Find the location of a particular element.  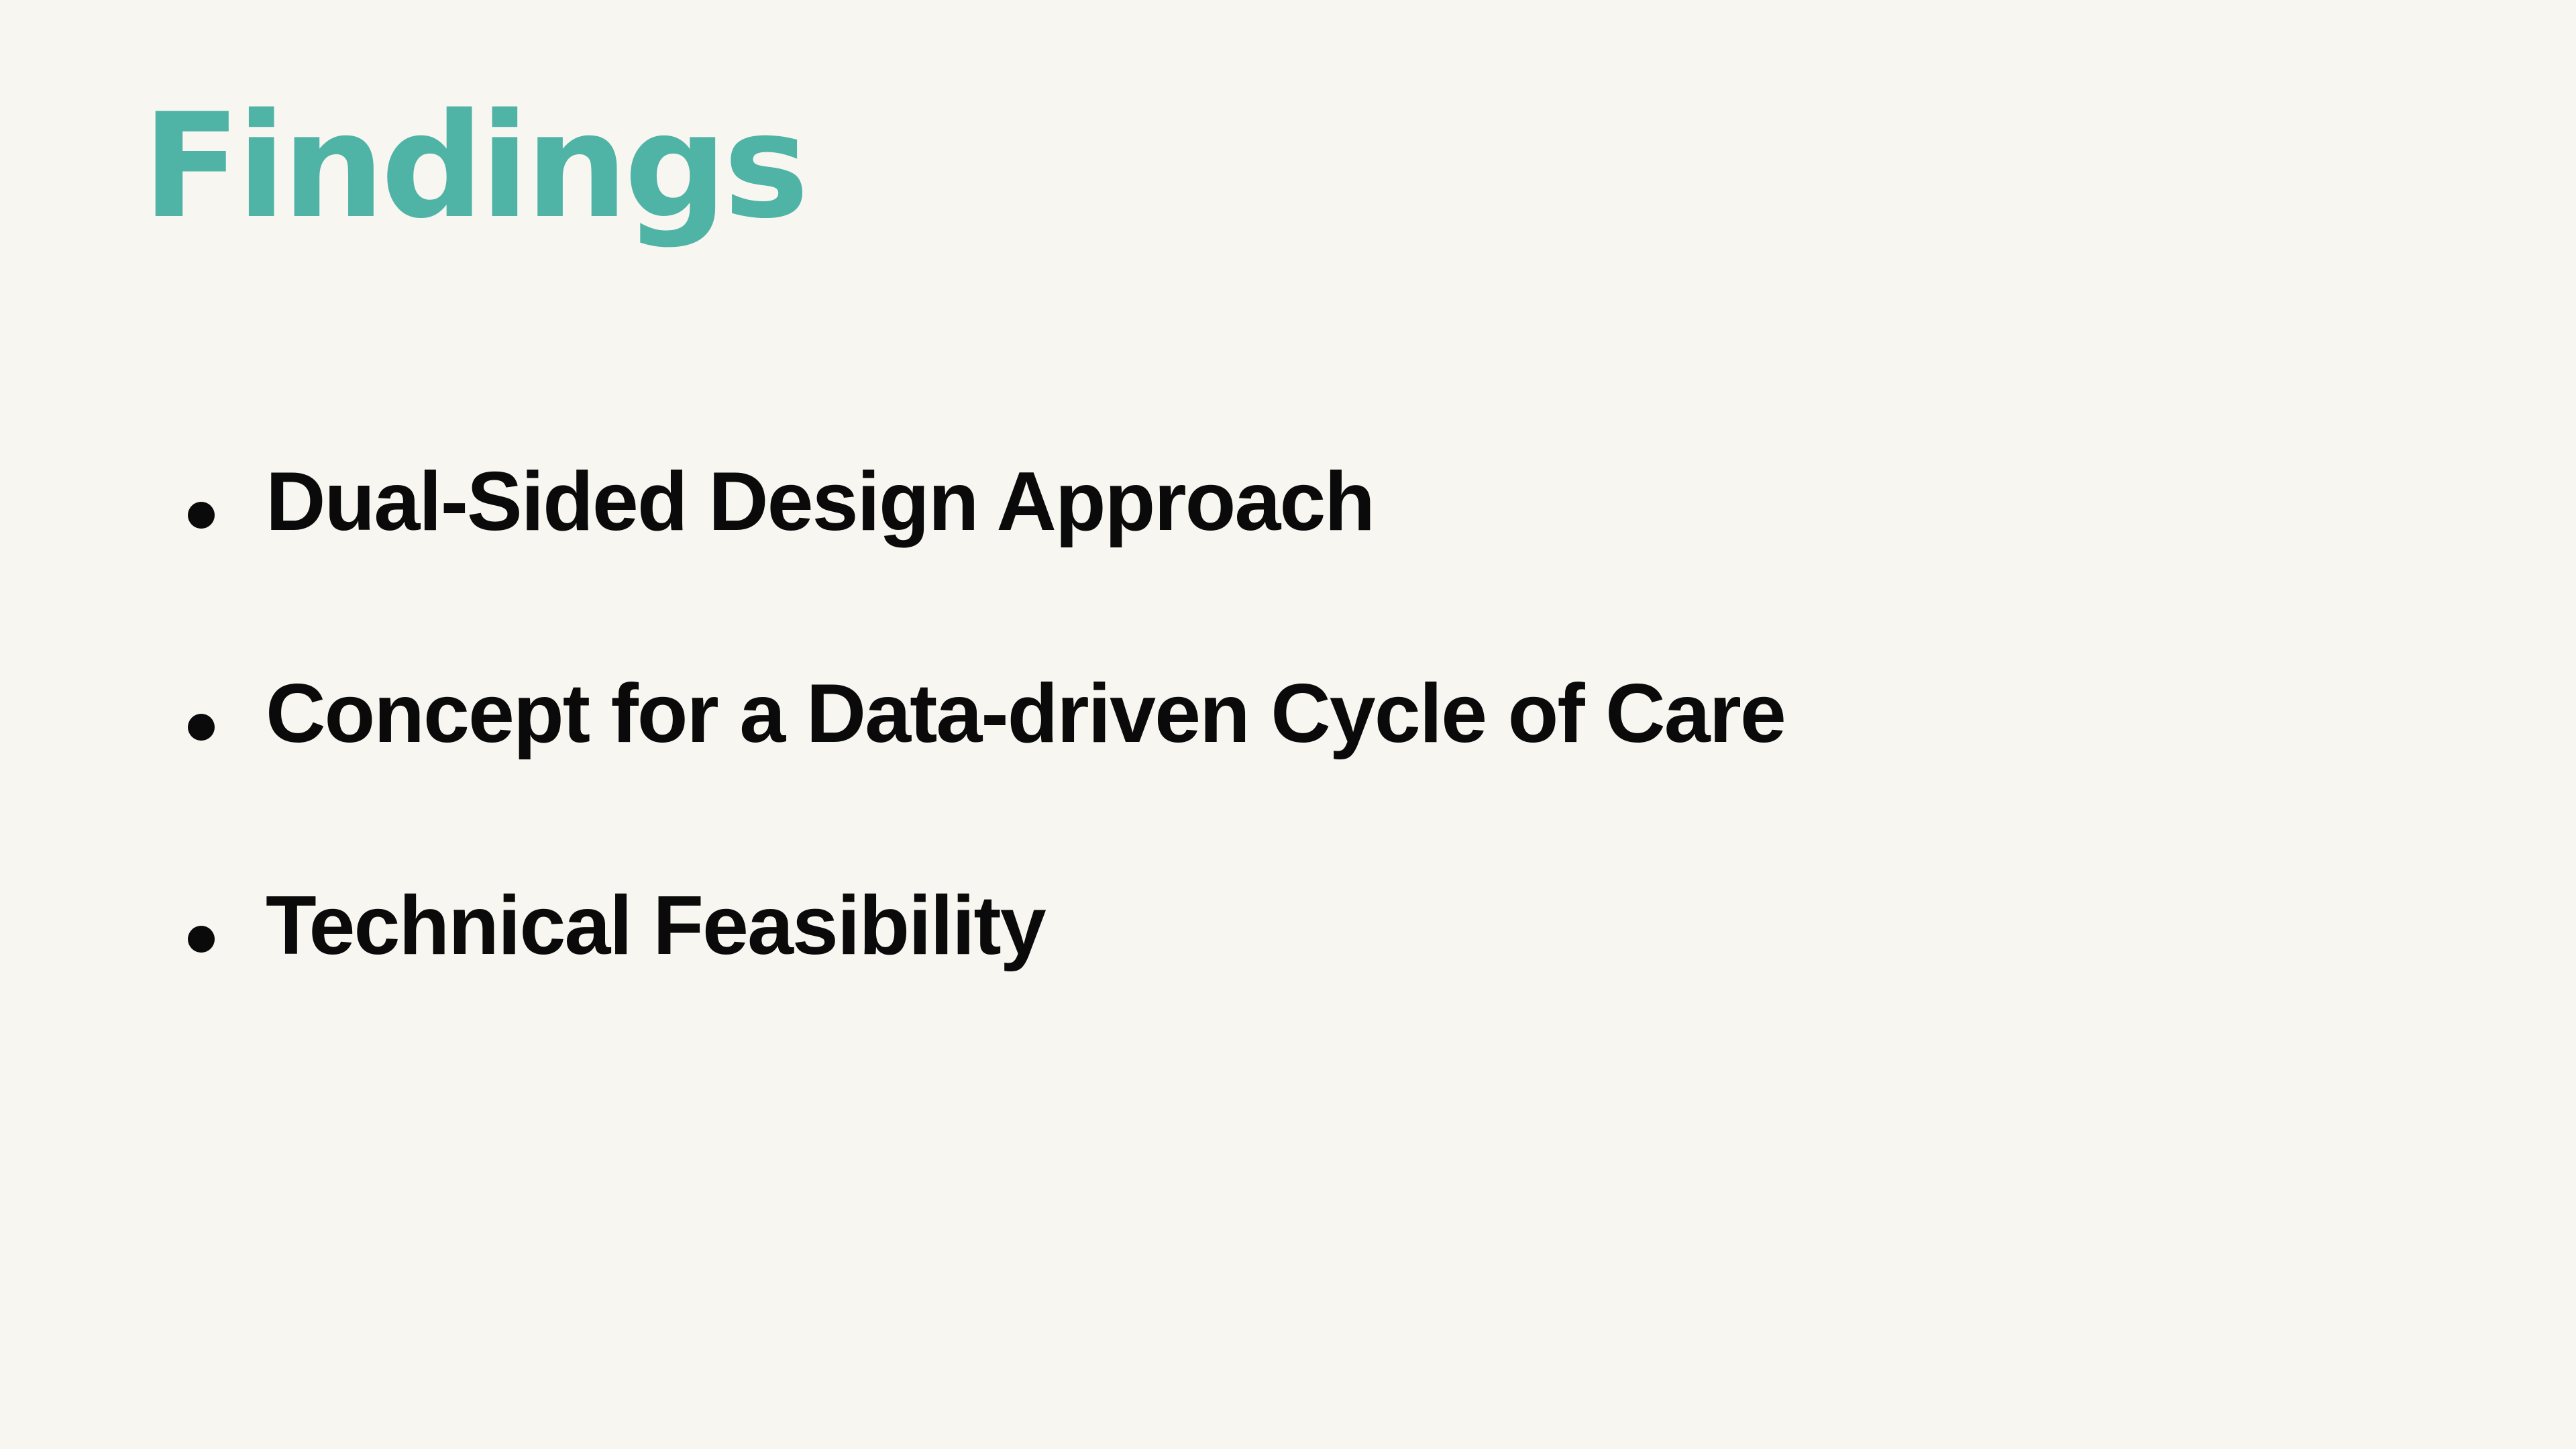

bullet-item: Concept for a Data-driven Cycle of Care is located at coordinates (987, 773).